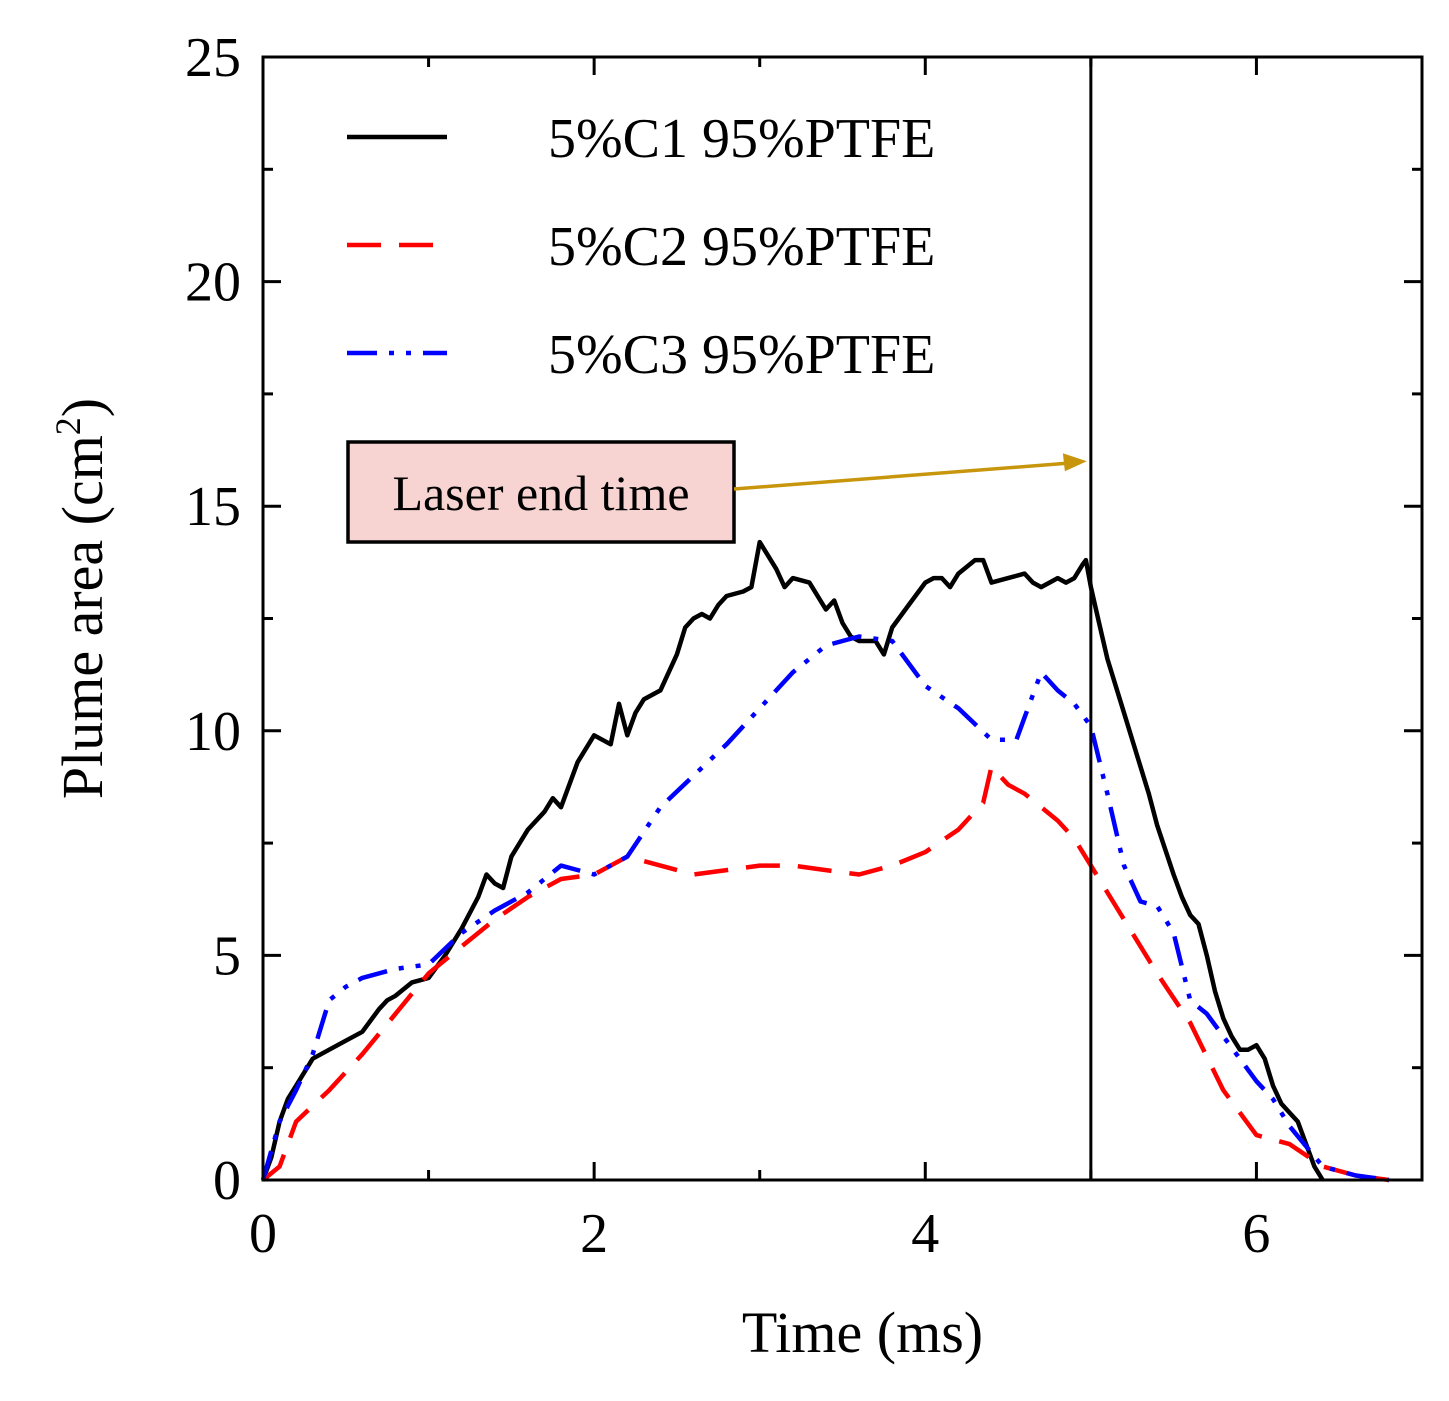  I want to click on x-tick-label: 6, so click(1256, 1234).